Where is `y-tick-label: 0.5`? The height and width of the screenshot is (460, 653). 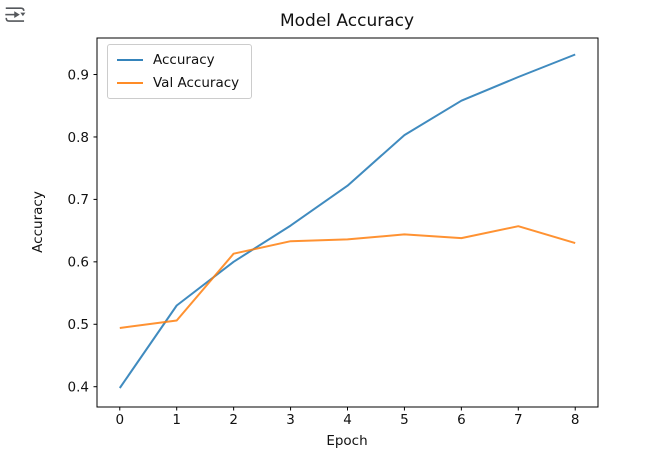
y-tick-label: 0.5 is located at coordinates (78, 325).